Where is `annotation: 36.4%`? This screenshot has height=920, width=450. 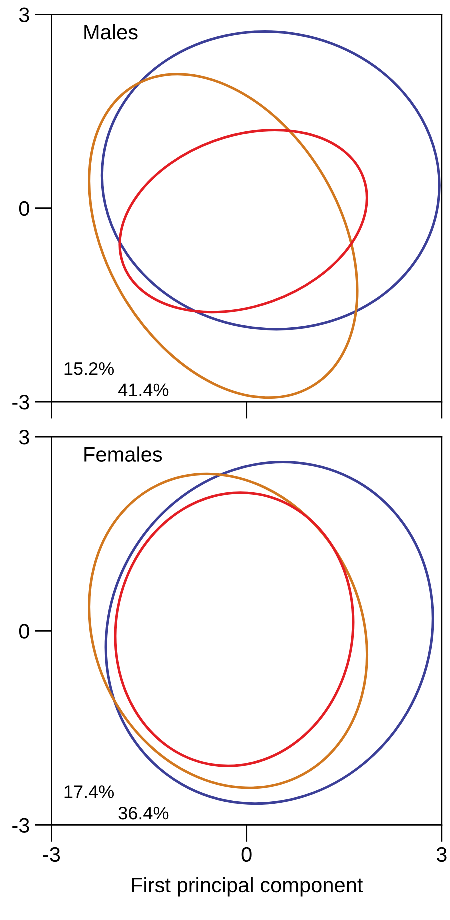
annotation: 36.4% is located at coordinates (143, 813).